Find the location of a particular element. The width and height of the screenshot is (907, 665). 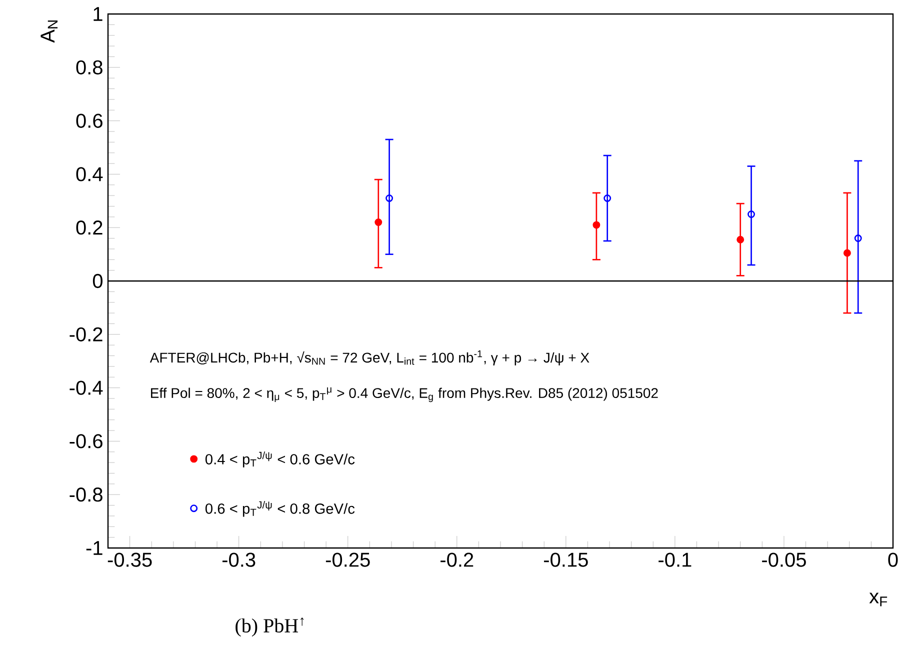

y-tick-label: 0.4 is located at coordinates (89, 174).